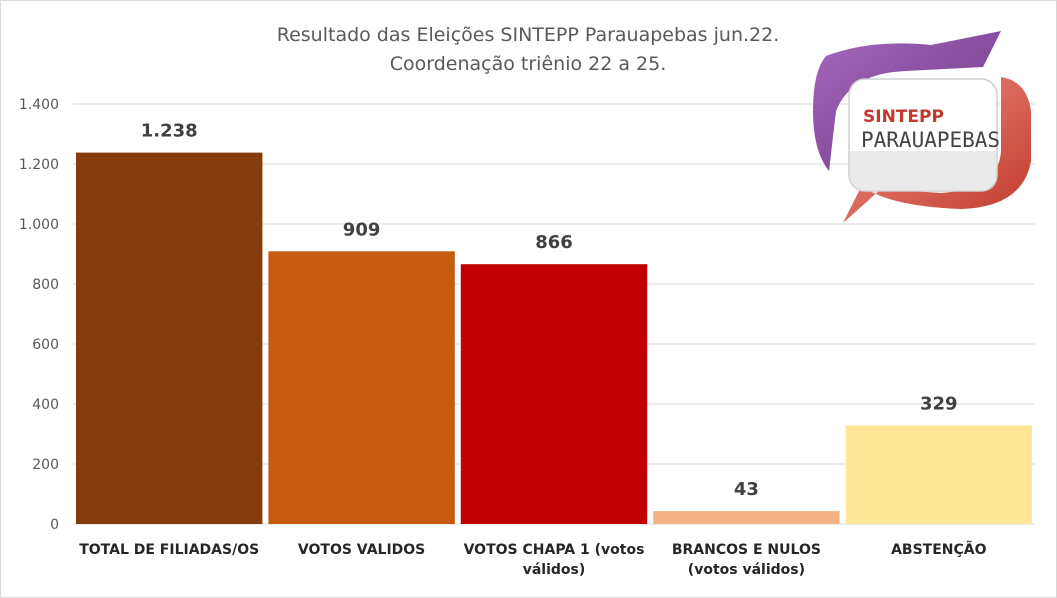 The height and width of the screenshot is (598, 1057). Describe the element at coordinates (528, 64) in the screenshot. I see `chart-subtitle: Coordenação triênio 22 a 25.` at that location.